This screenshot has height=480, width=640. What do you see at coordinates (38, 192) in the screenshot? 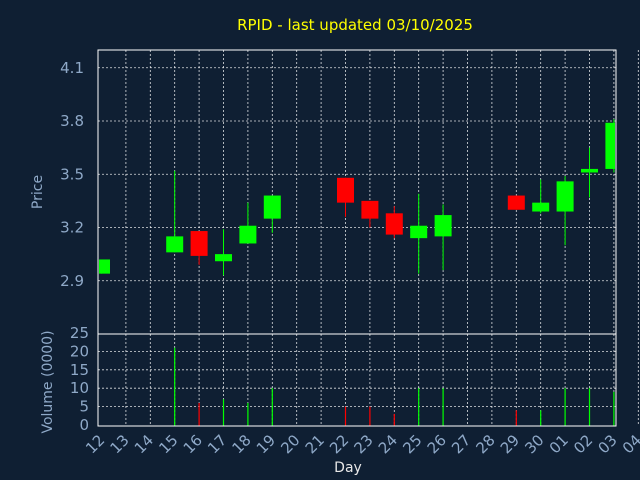
I see `price-axis-label: Price` at bounding box center [38, 192].